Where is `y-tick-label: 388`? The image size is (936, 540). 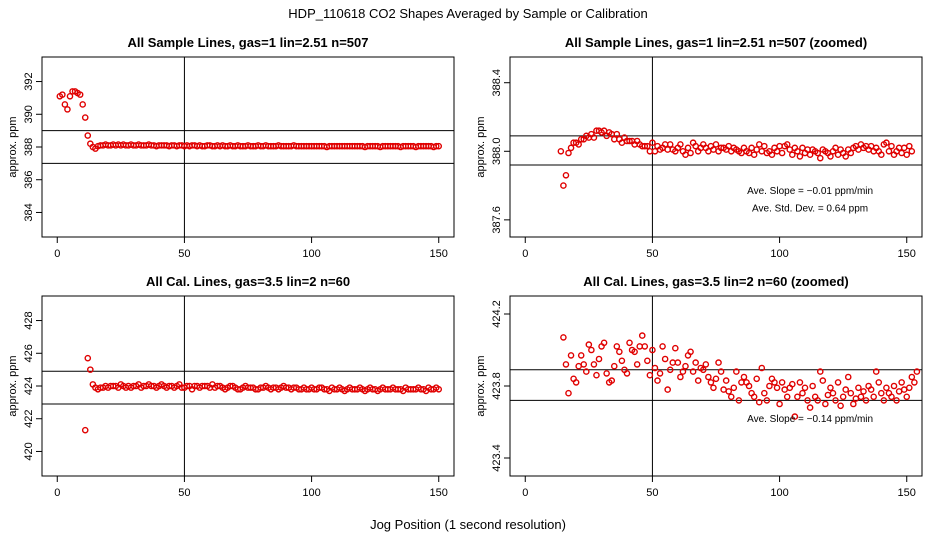 y-tick-label: 388 is located at coordinates (29, 147).